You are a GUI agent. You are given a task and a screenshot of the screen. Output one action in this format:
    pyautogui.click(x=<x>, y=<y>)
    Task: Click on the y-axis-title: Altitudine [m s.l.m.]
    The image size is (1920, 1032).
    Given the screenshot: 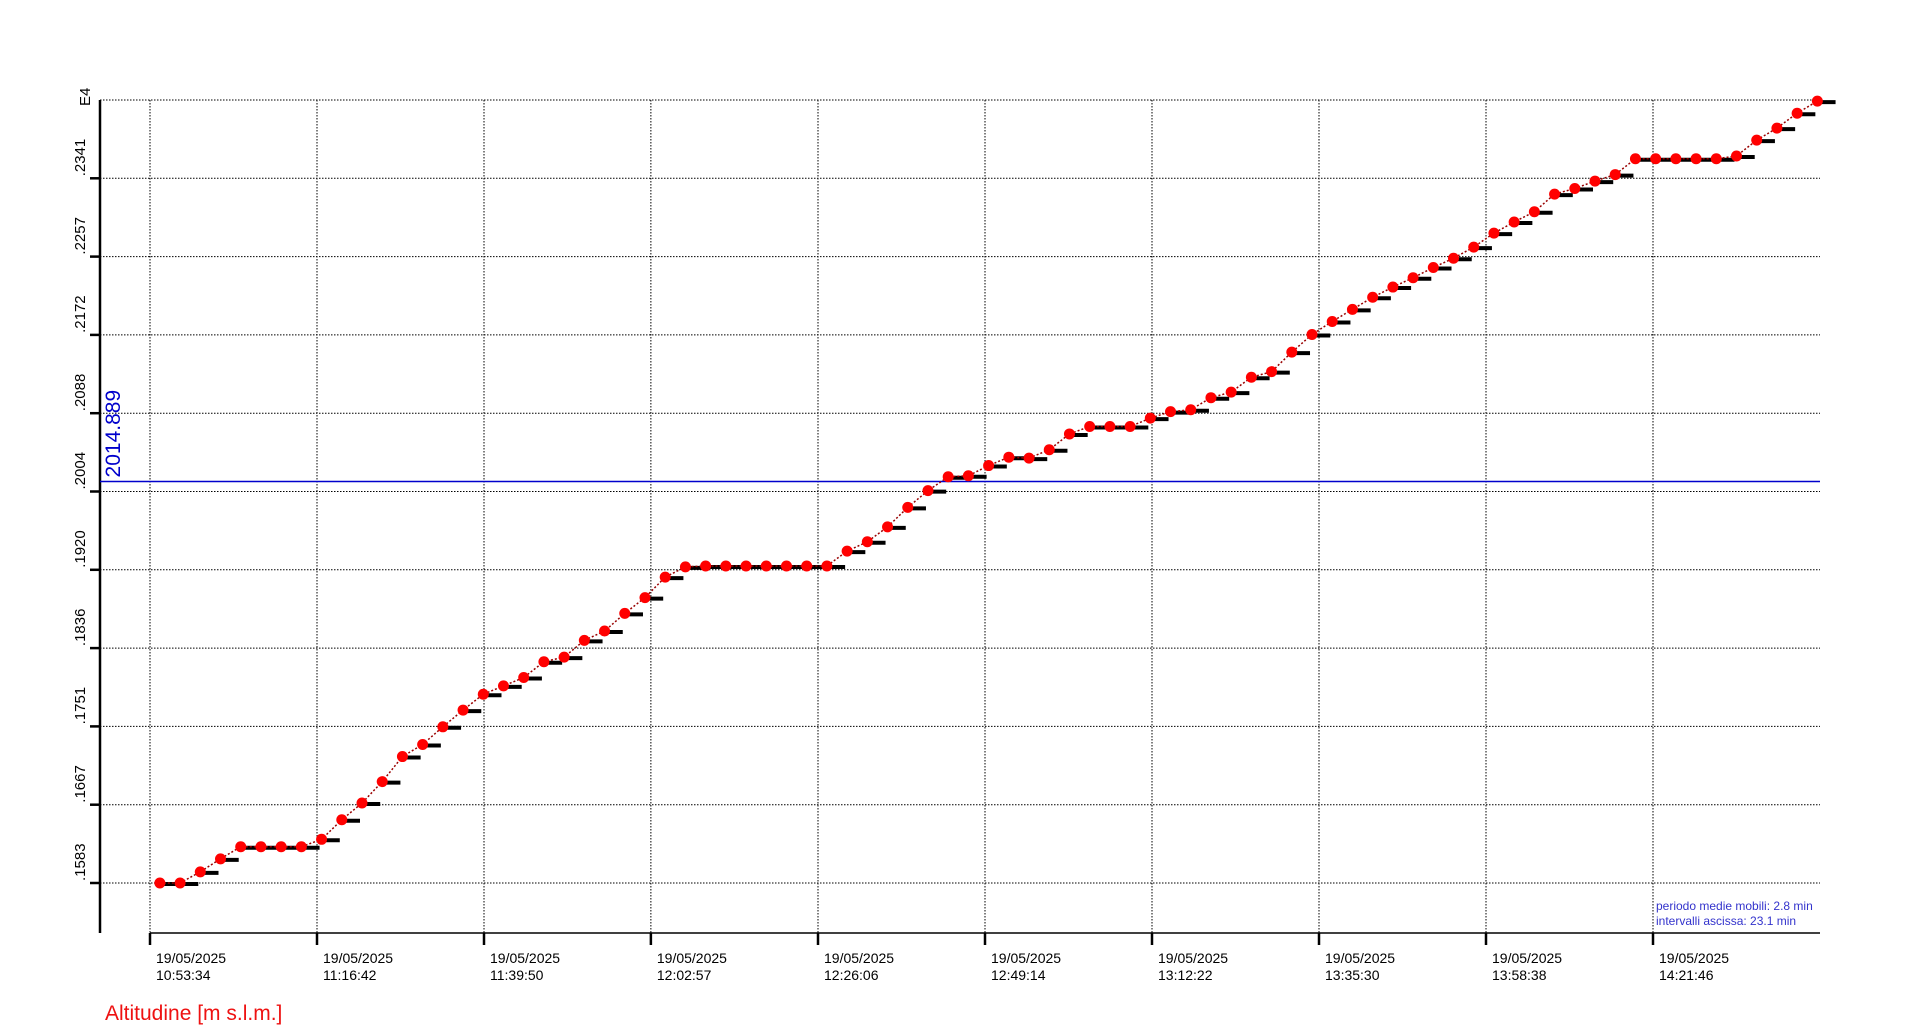 What is the action you would take?
    pyautogui.click(x=193, y=1013)
    